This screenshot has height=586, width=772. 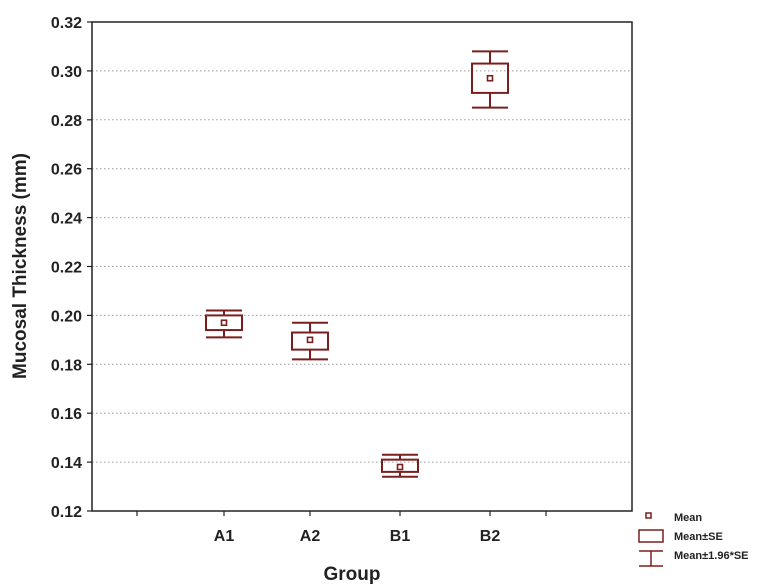 What do you see at coordinates (66, 268) in the screenshot?
I see `y-tick-label: 0.22` at bounding box center [66, 268].